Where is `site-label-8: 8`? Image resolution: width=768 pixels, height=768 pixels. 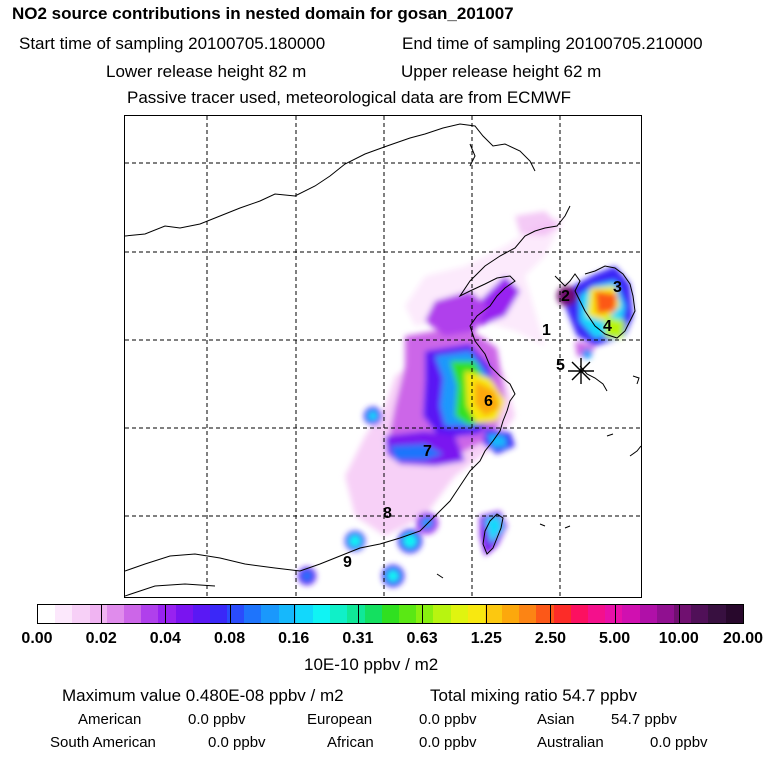
site-label-8: 8 is located at coordinates (387, 513).